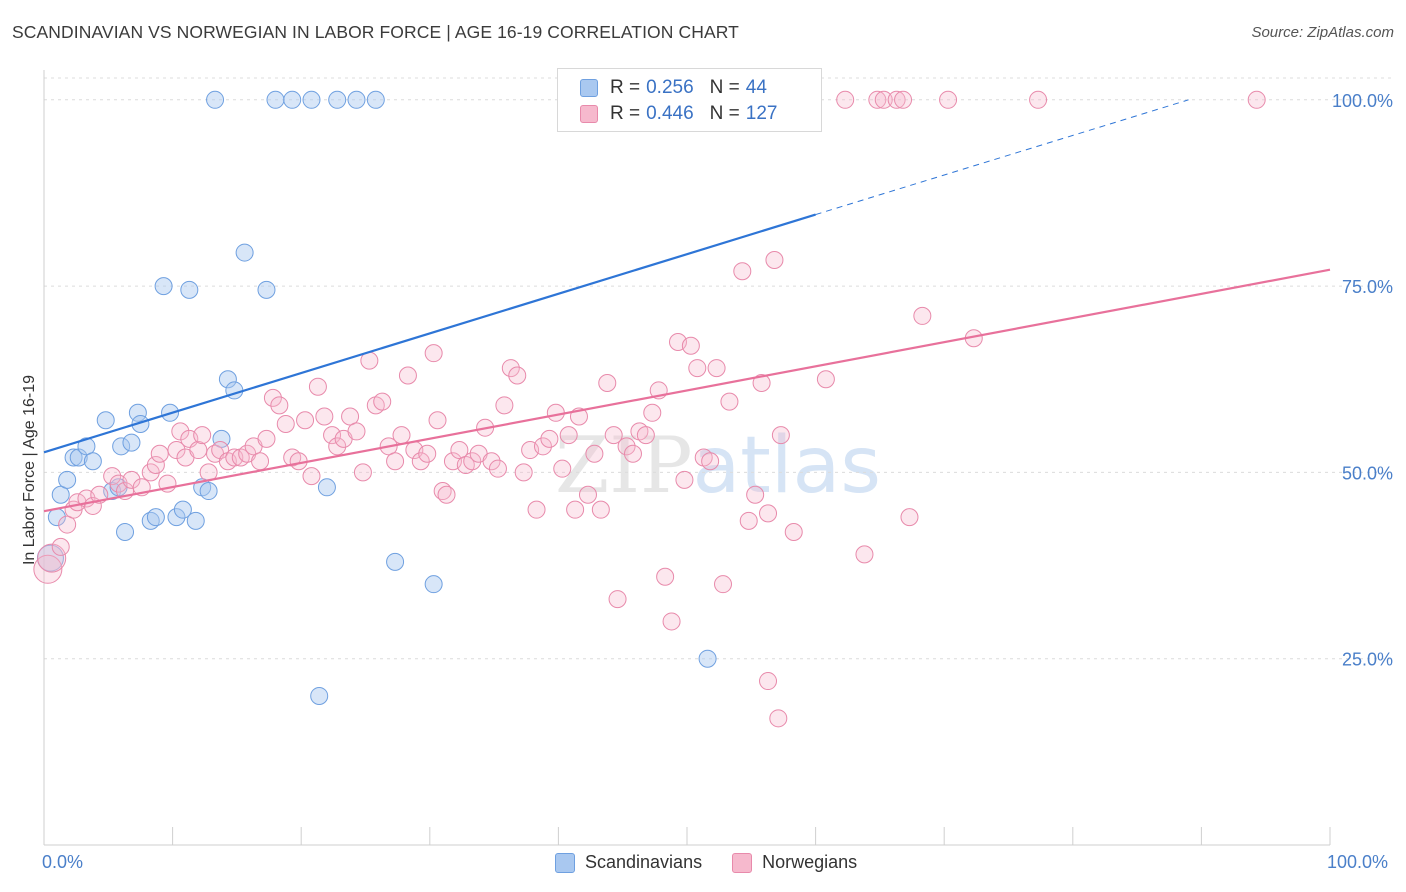 This screenshot has width=1406, height=892. Describe the element at coordinates (644, 862) in the screenshot. I see `legend-label-scandinavians: Scandinavians` at that location.